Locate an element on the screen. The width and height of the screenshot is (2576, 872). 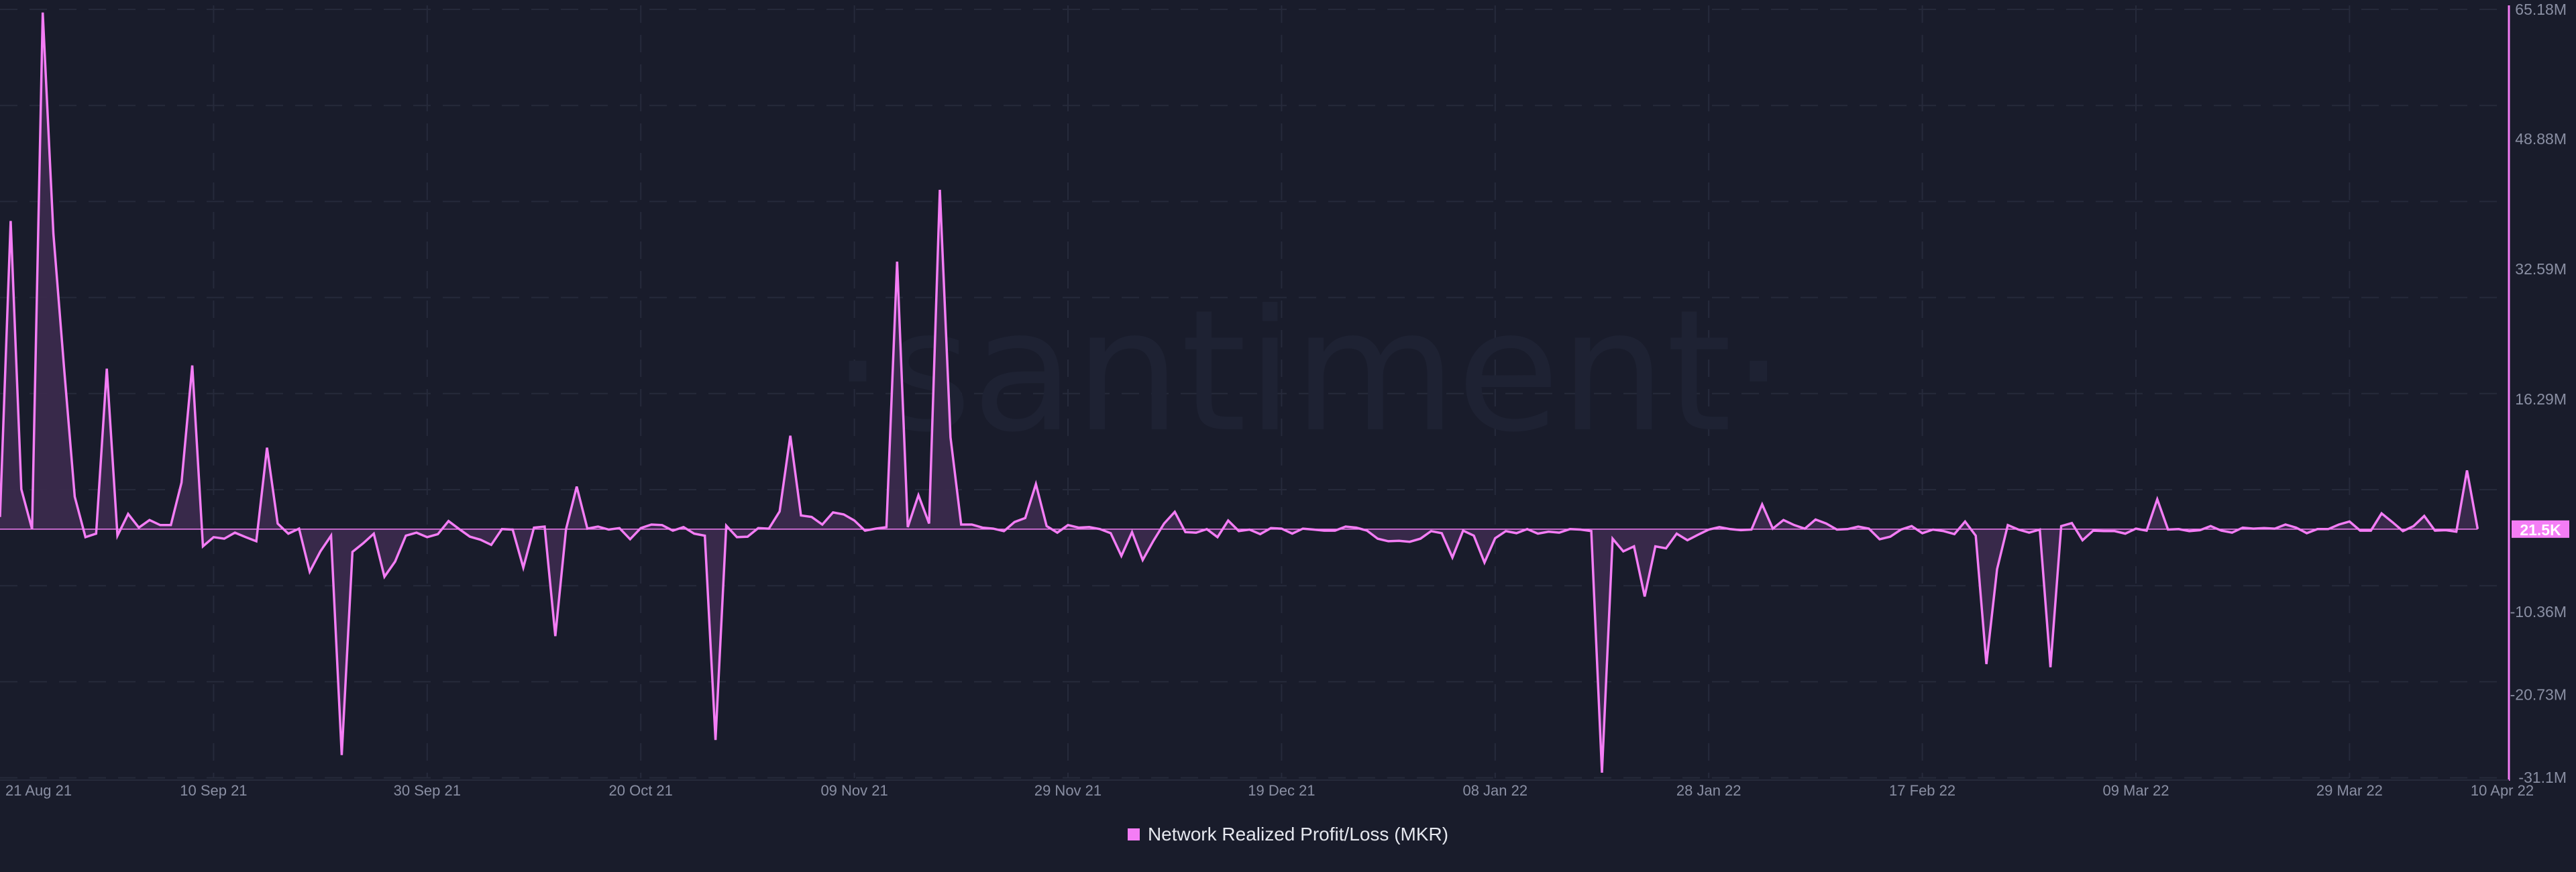
legend: Network Realized Profit/Loss (MKR) is located at coordinates (1288, 834).